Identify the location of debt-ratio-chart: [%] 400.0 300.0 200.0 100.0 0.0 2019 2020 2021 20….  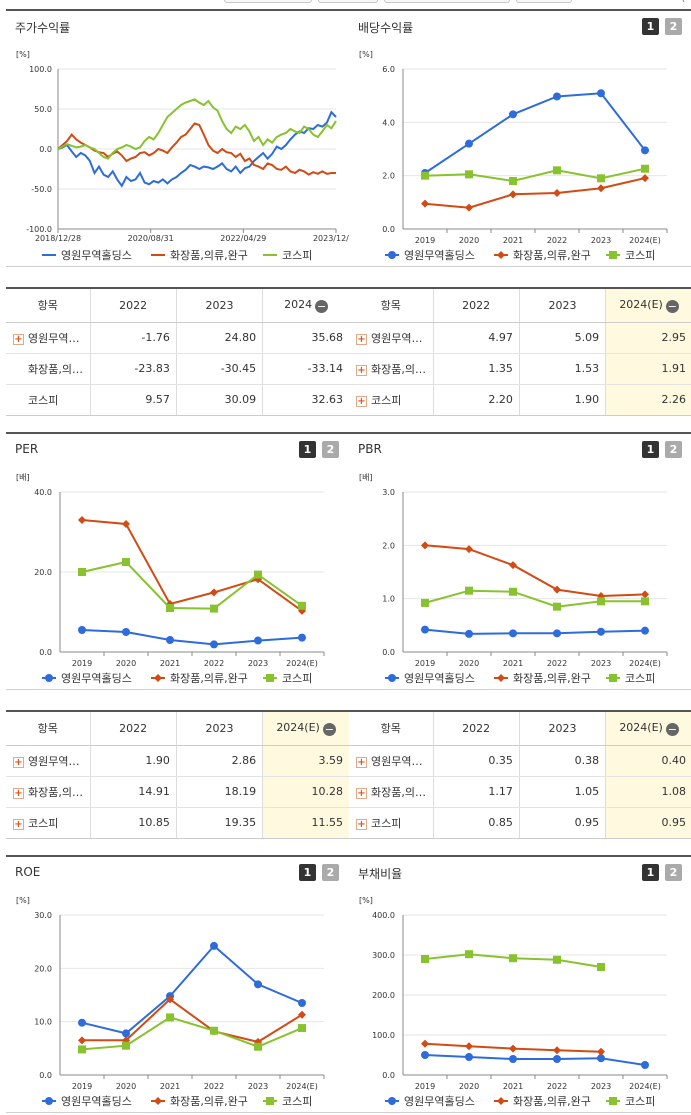
(513, 1002).